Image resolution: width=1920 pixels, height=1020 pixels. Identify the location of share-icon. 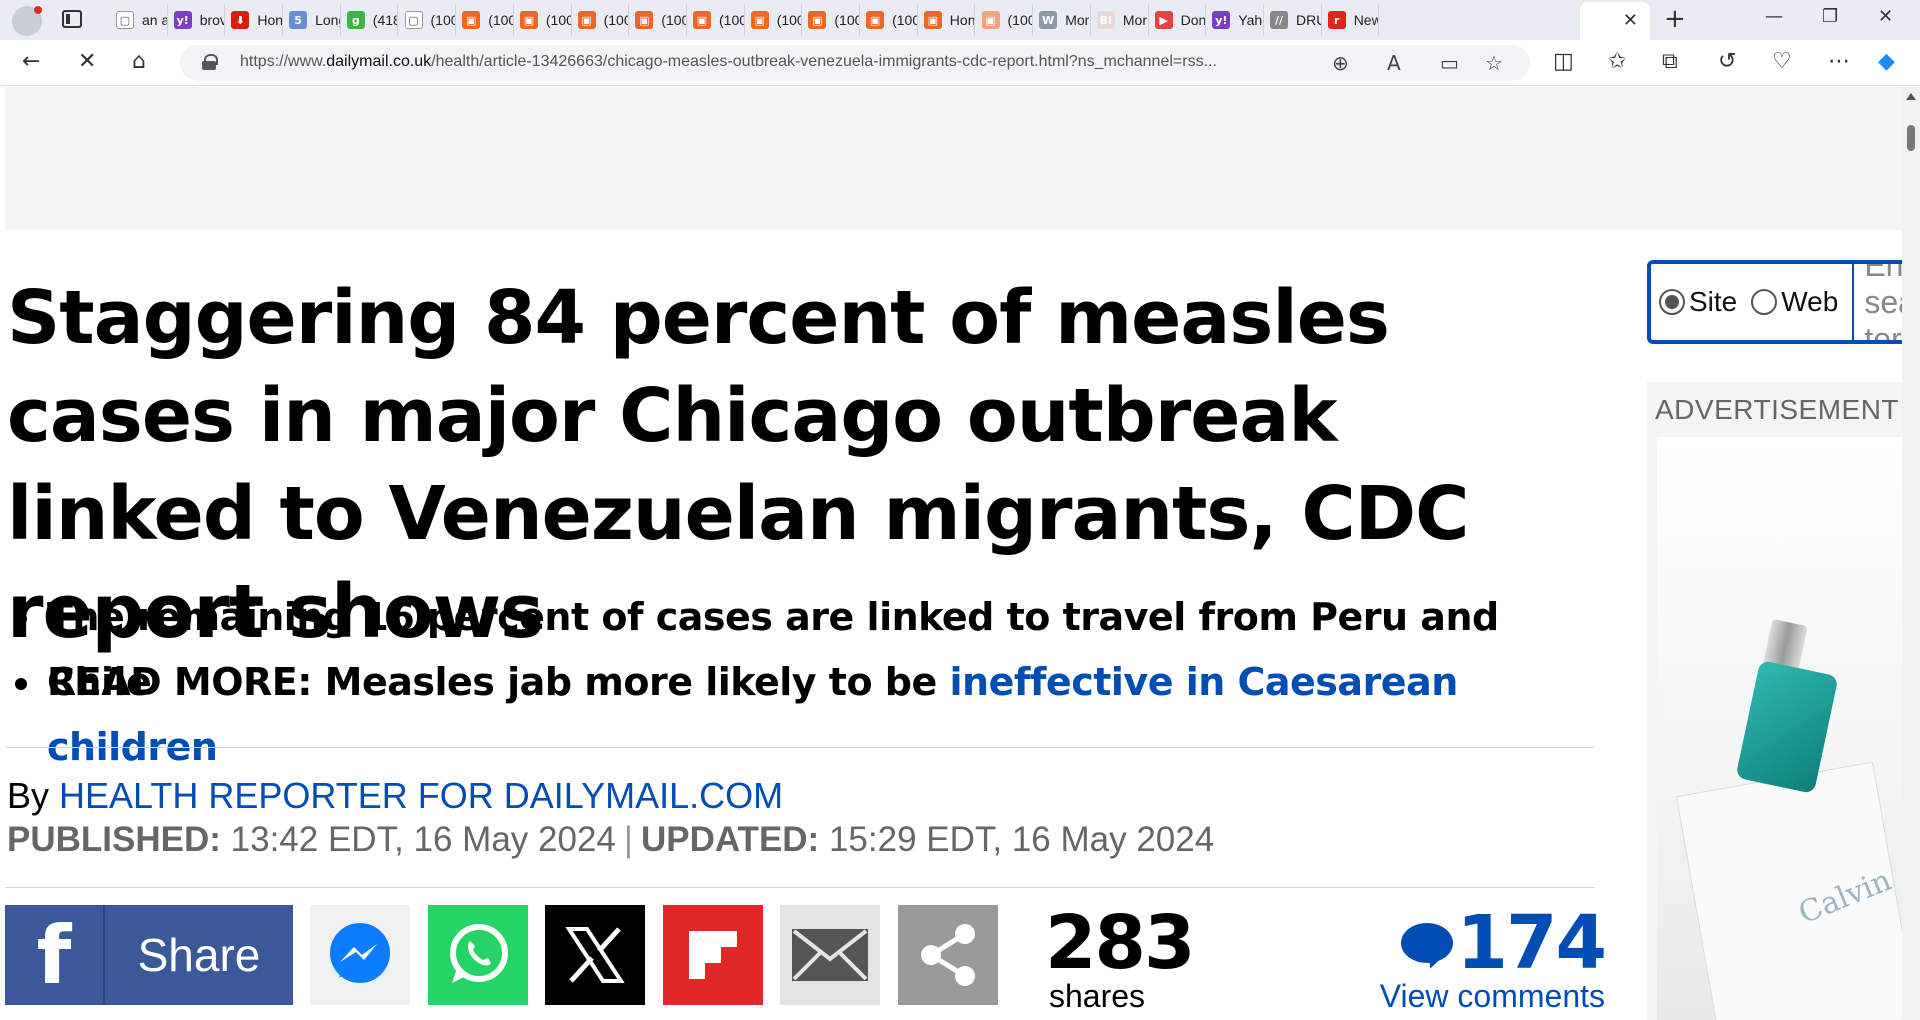
(948, 955).